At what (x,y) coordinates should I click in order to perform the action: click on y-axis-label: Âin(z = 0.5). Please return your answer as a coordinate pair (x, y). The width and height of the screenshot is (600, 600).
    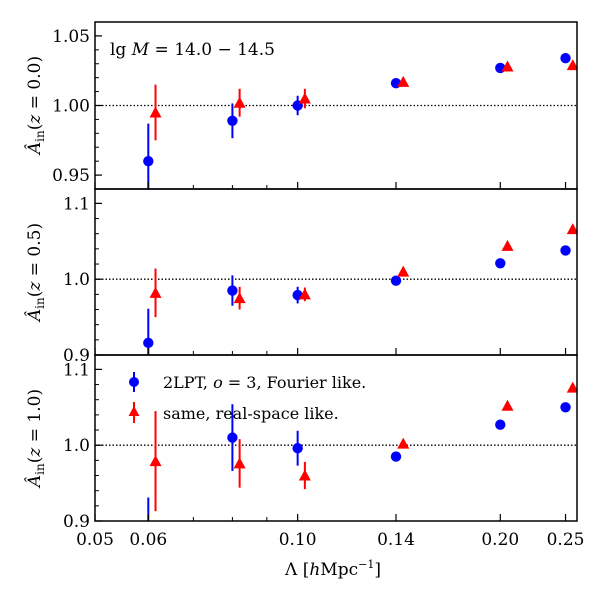
    Looking at the image, I should click on (35, 273).